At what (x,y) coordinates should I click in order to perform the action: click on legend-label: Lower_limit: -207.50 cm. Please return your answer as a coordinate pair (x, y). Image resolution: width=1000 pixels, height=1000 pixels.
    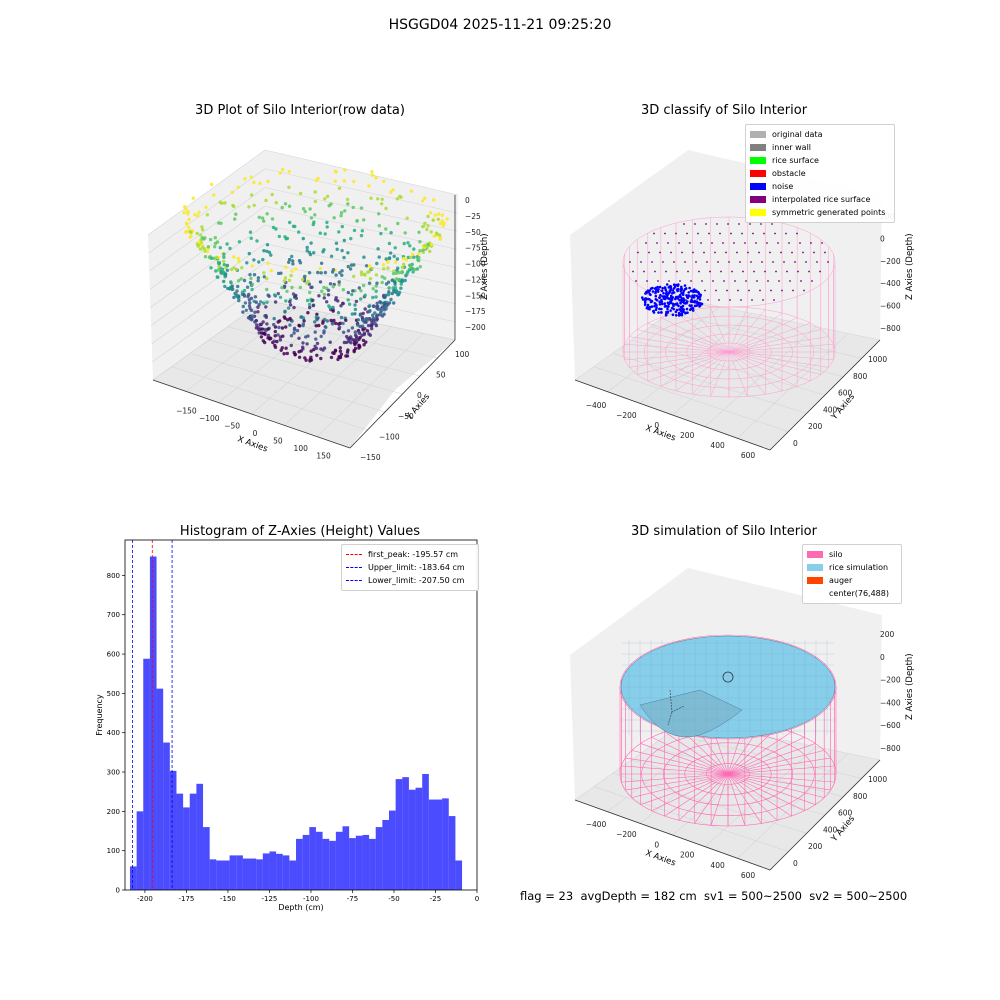
    Looking at the image, I should click on (416, 580).